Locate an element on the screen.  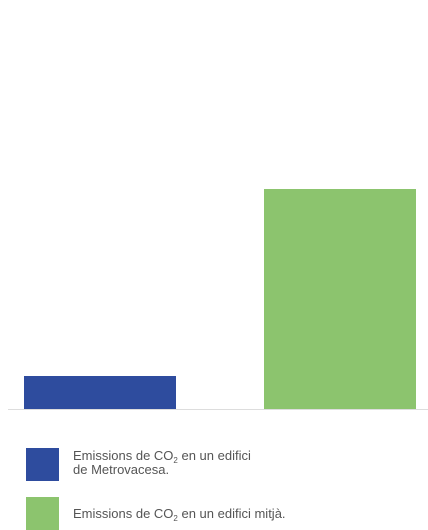
bar-average-building is located at coordinates (340, 299).